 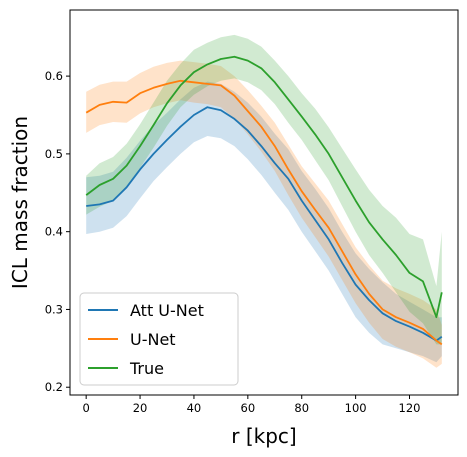 I want to click on x-tick-label: 80, so click(x=301, y=408).